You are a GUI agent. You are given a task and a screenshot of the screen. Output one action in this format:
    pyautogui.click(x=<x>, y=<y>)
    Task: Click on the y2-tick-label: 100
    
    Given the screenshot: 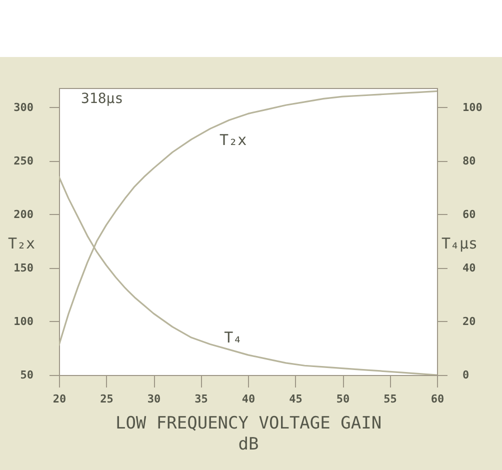 What is the action you would take?
    pyautogui.click(x=472, y=107)
    